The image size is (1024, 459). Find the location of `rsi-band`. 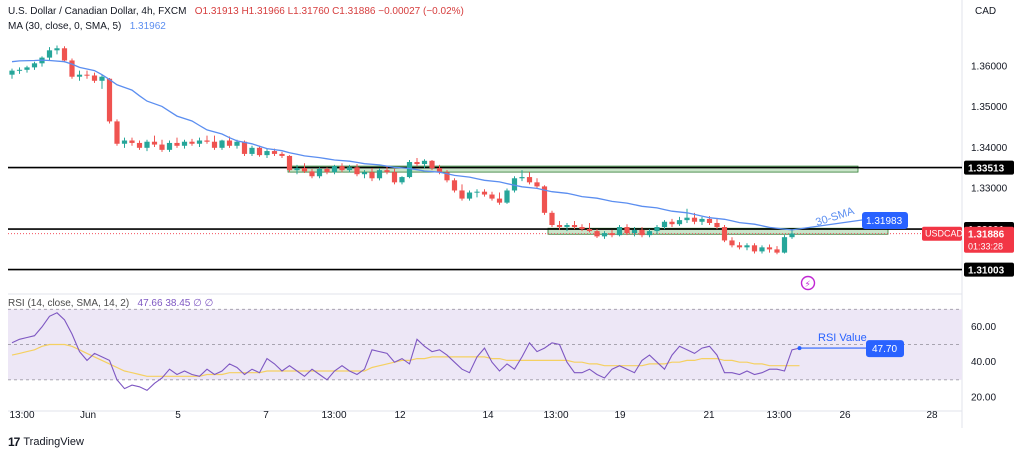

rsi-band is located at coordinates (485, 344).